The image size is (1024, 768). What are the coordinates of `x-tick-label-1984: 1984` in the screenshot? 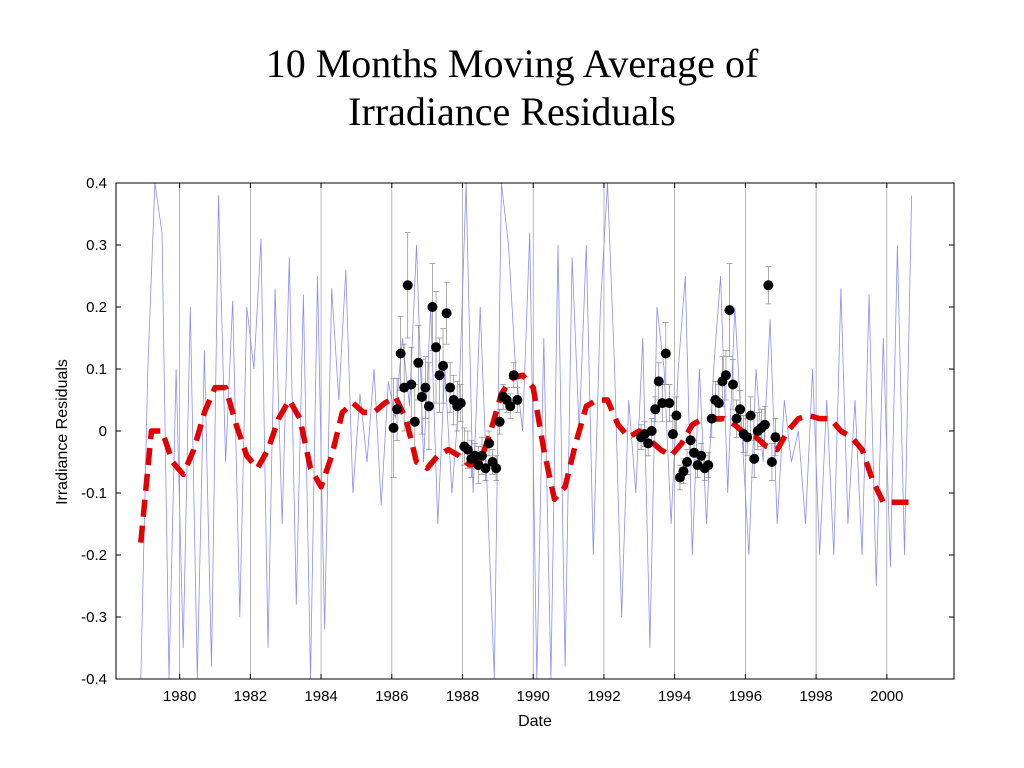 It's located at (320, 696).